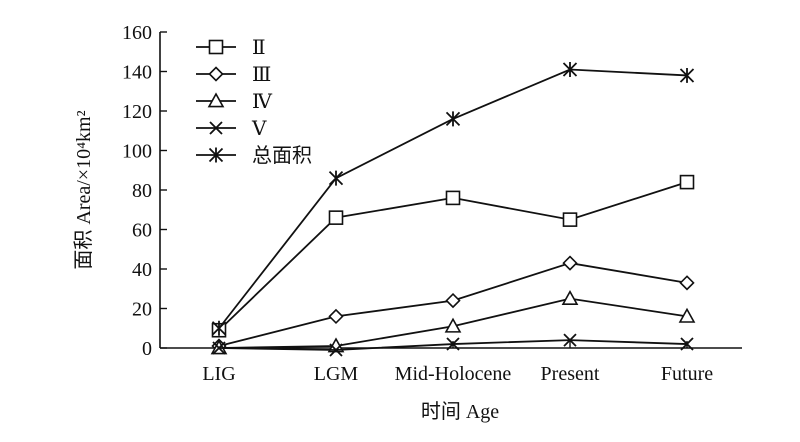 This screenshot has width=800, height=442. I want to click on y-tick-label: 120, so click(137, 112).